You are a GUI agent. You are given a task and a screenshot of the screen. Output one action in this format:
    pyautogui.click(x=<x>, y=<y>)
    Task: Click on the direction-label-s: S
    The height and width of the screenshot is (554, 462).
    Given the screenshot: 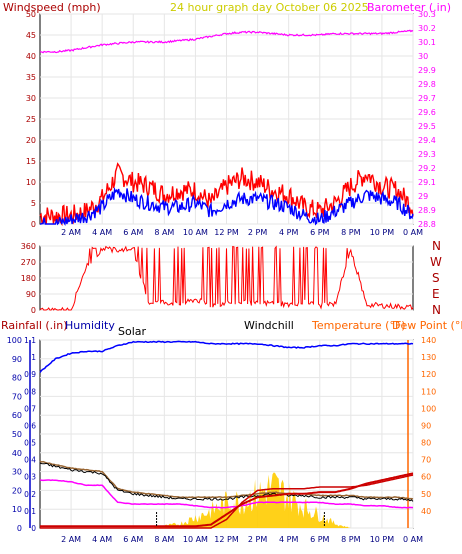 What is the action you would take?
    pyautogui.click(x=436, y=278)
    